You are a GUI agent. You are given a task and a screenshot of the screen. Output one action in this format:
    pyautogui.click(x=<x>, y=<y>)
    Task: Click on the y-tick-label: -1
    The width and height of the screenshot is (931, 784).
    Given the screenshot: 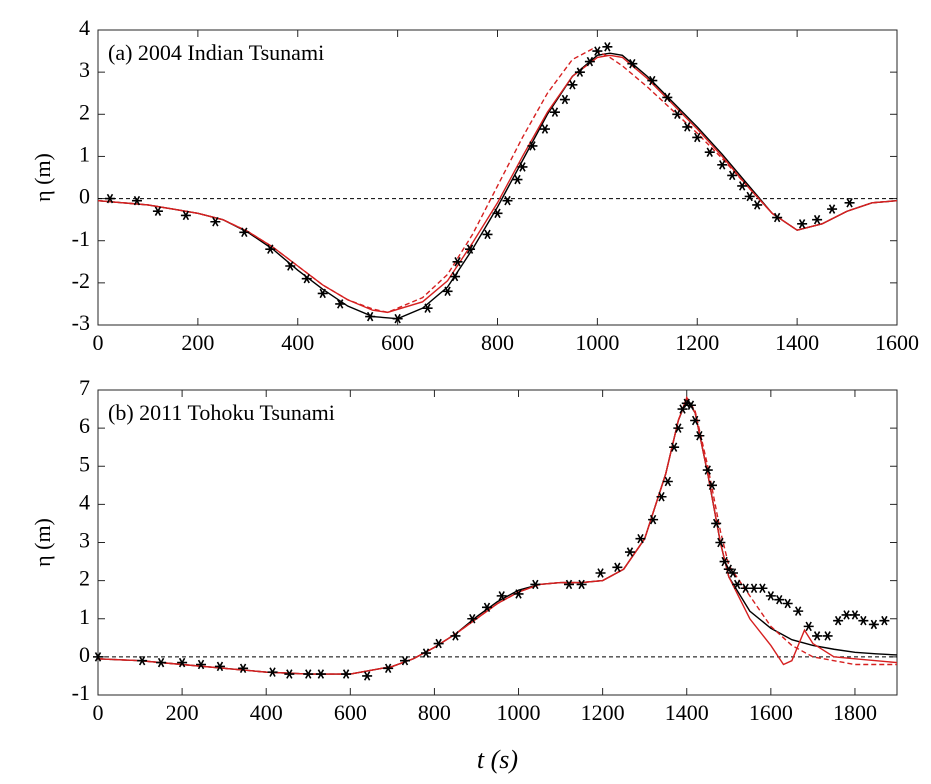 What is the action you would take?
    pyautogui.click(x=81, y=238)
    